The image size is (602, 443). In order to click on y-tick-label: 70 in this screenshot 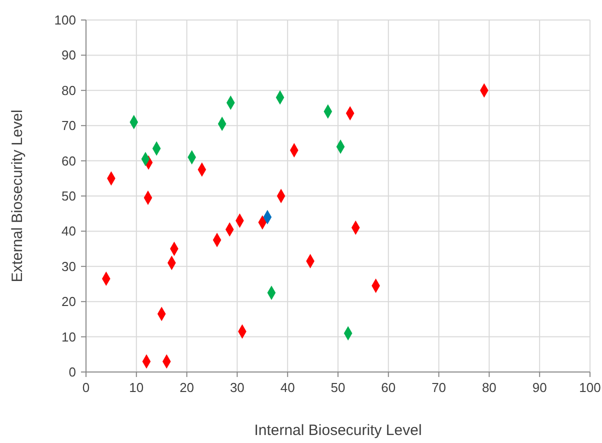, I will do `click(69, 126)`.